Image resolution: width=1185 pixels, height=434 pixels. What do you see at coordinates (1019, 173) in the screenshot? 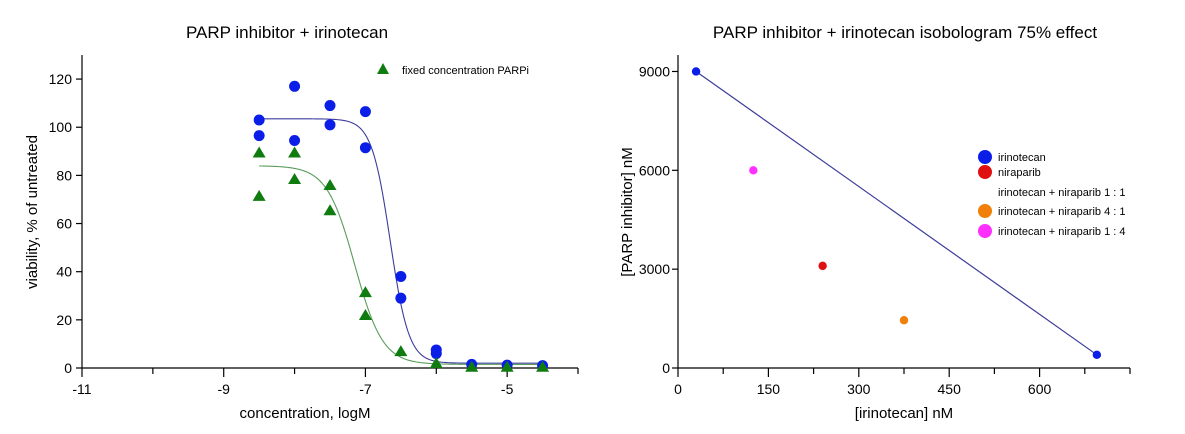
I see `legend-label: niraparib` at bounding box center [1019, 173].